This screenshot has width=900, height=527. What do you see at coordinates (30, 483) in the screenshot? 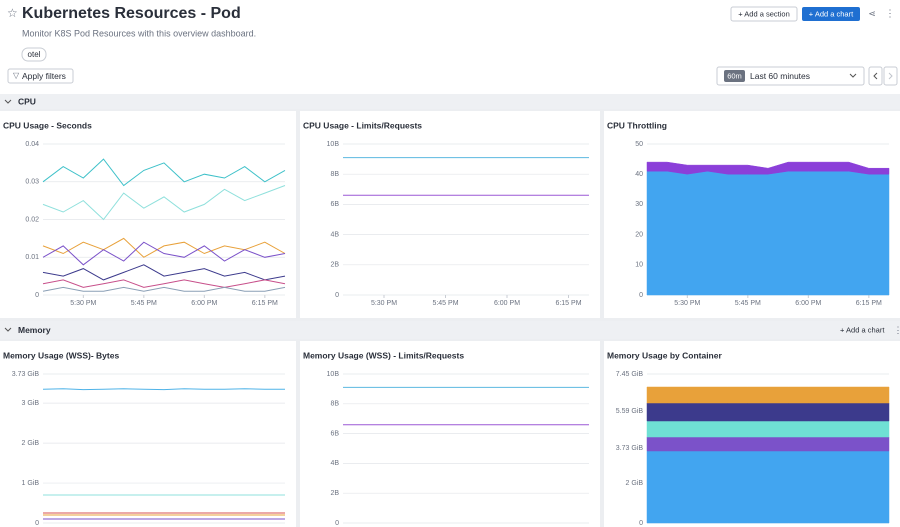
I see `y-tick-label: 1 GiB` at bounding box center [30, 483].